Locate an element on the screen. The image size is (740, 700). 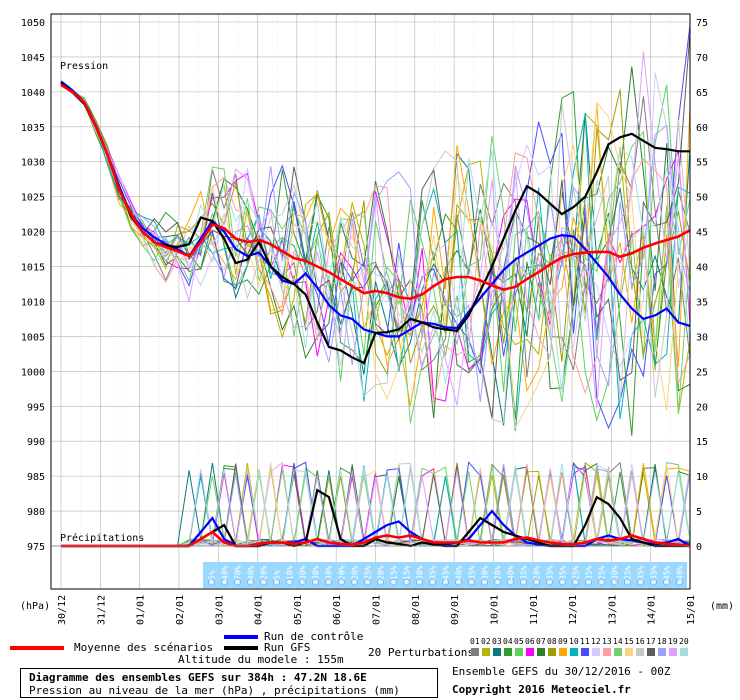
pressure-tick-label: 990 is located at coordinates (36, 442).